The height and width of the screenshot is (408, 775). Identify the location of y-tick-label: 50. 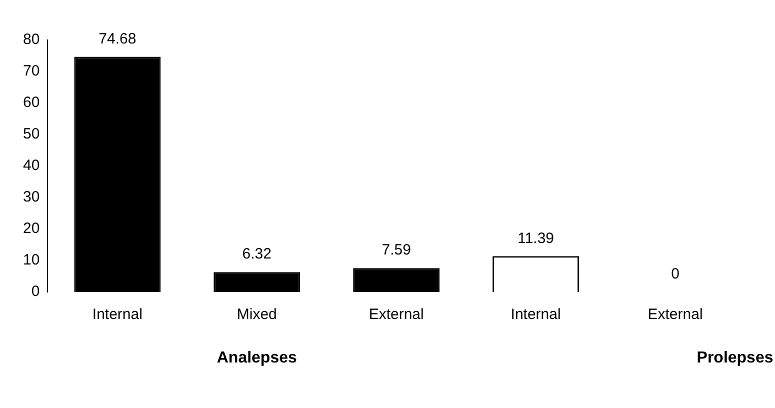
(31, 134).